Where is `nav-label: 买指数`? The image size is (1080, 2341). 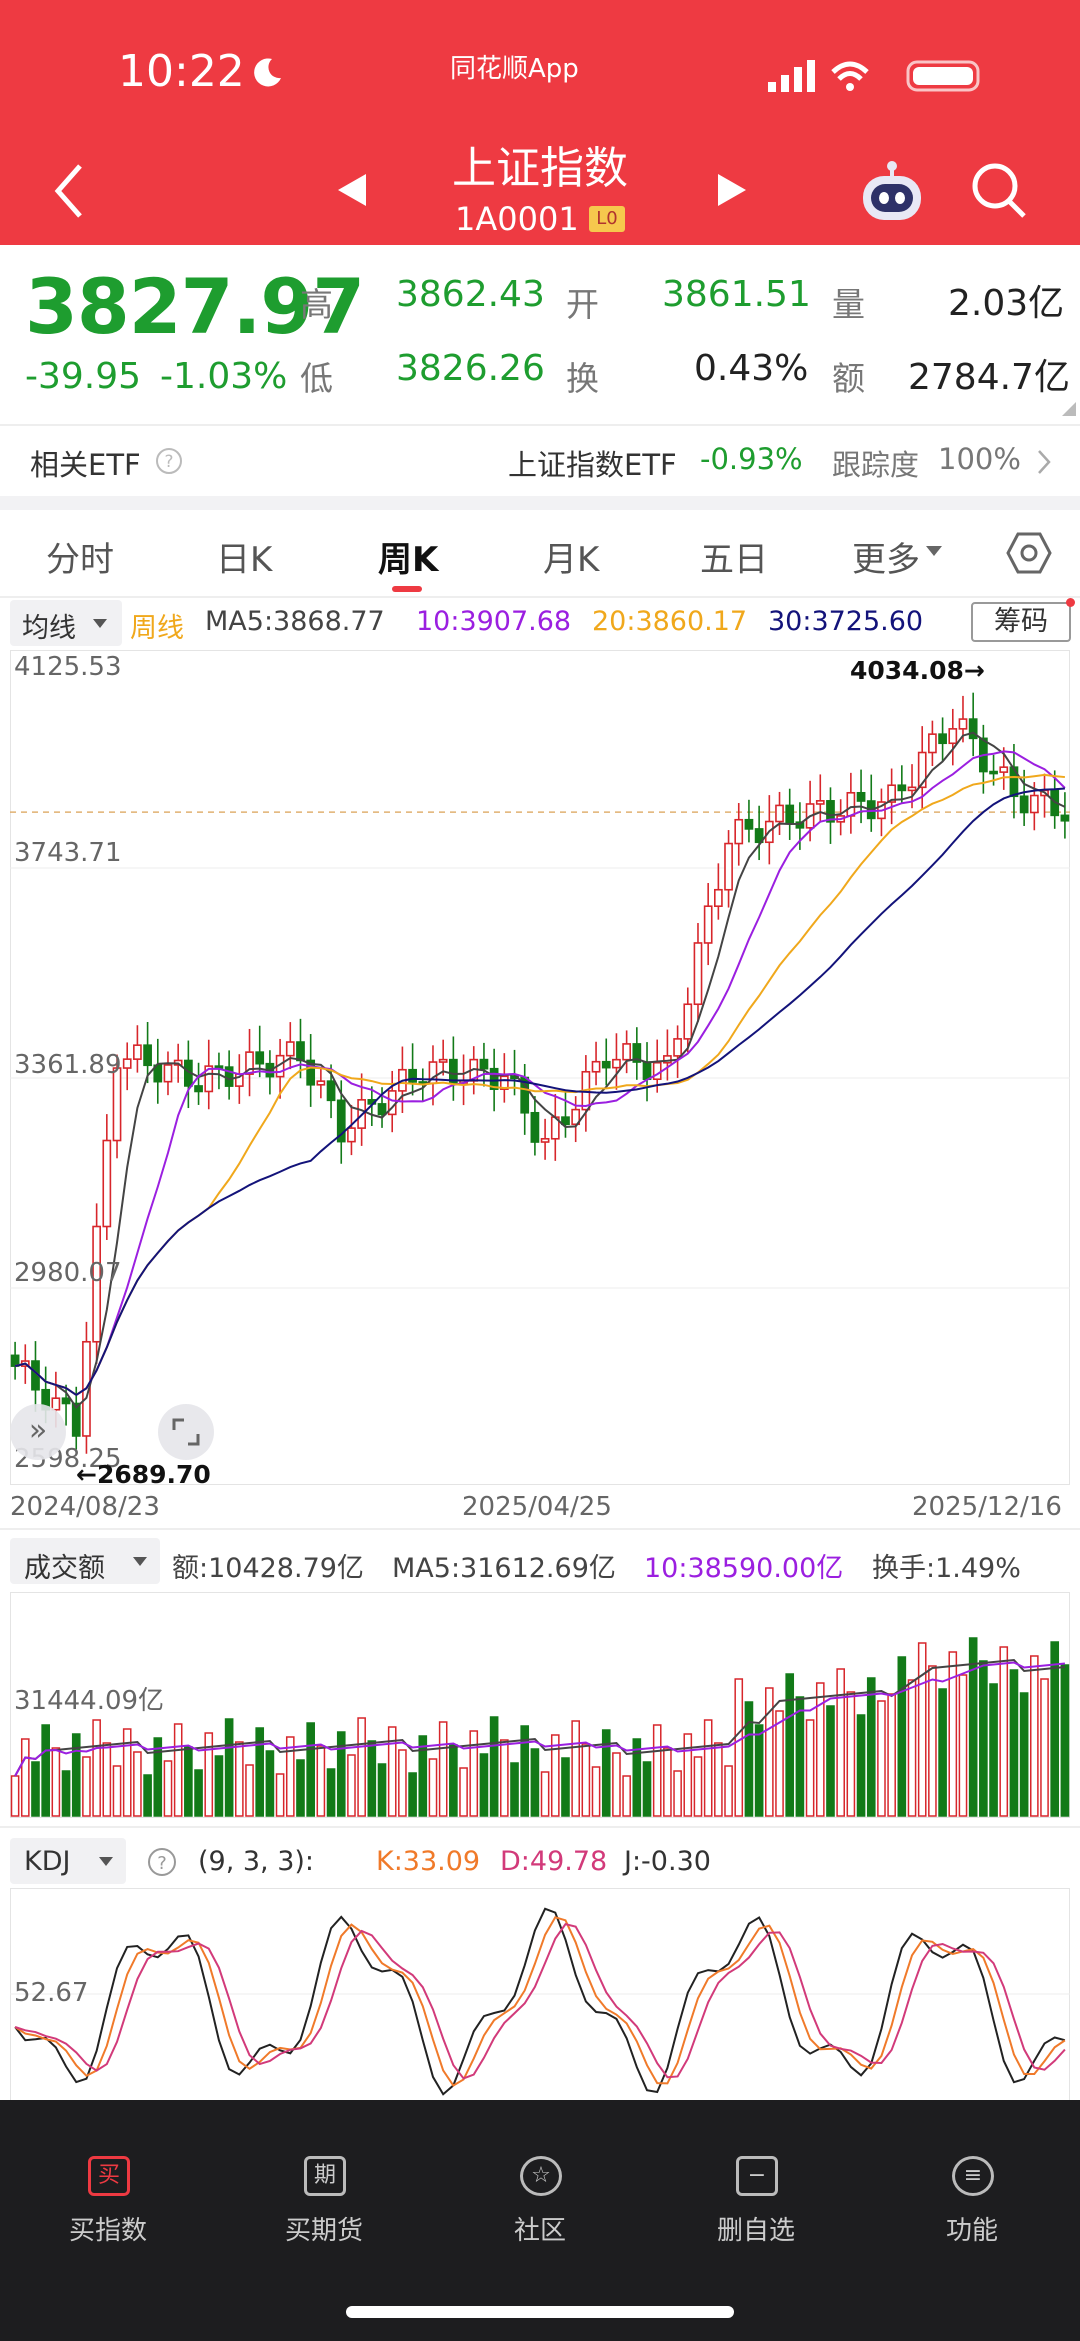
nav-label: 买指数 is located at coordinates (107, 2231).